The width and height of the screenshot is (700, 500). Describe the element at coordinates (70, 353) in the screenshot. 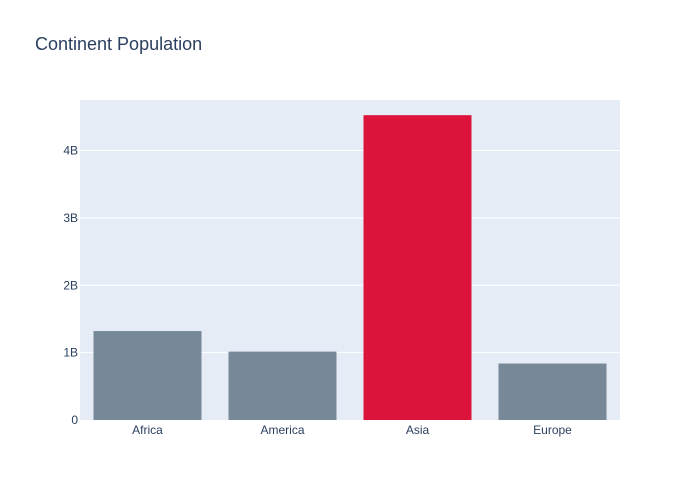

I see `y-tick-label: 1B` at that location.